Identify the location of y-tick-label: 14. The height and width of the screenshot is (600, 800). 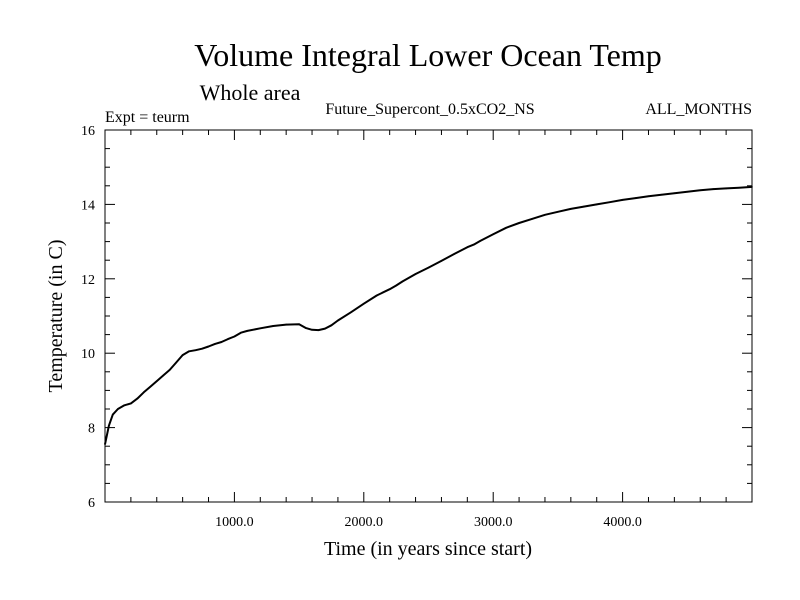
(88, 205).